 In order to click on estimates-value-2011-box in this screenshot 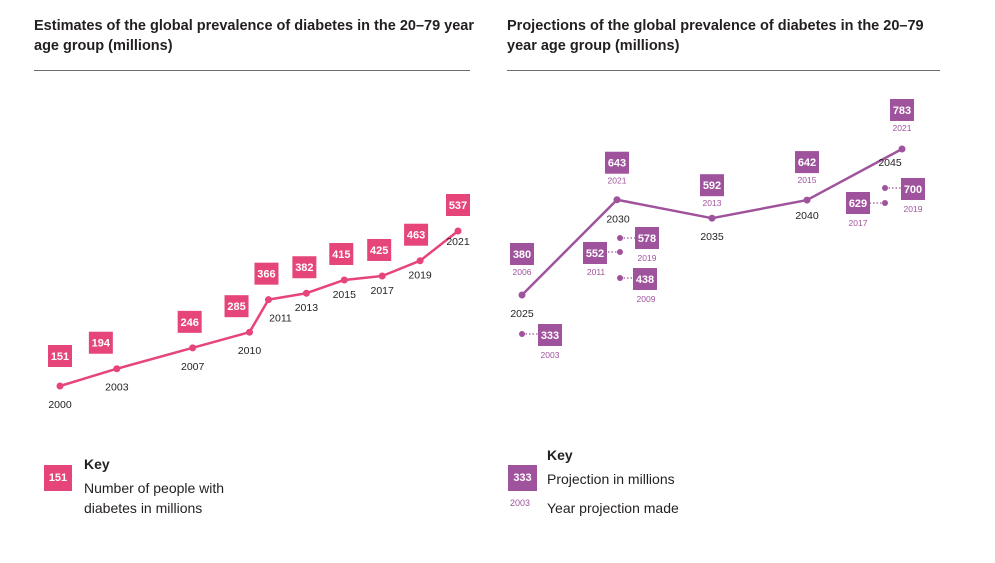, I will do `click(266, 273)`.